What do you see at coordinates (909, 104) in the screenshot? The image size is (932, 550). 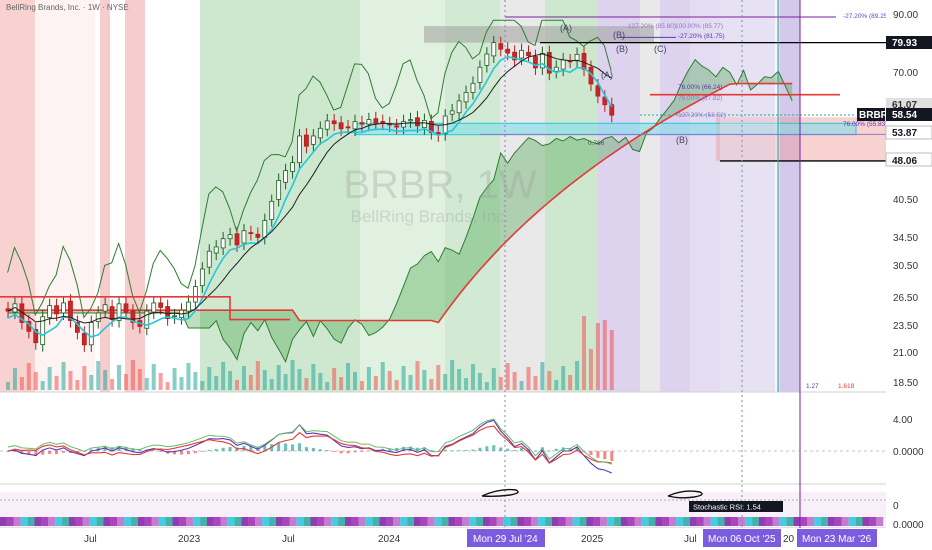 I see `price-tag-61-07-bg` at bounding box center [909, 104].